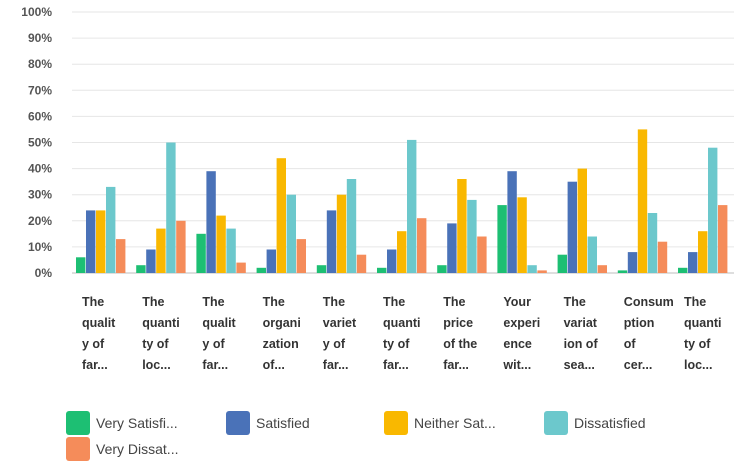 The width and height of the screenshot is (739, 466). I want to click on y-tick-label: 90%, so click(40, 38).